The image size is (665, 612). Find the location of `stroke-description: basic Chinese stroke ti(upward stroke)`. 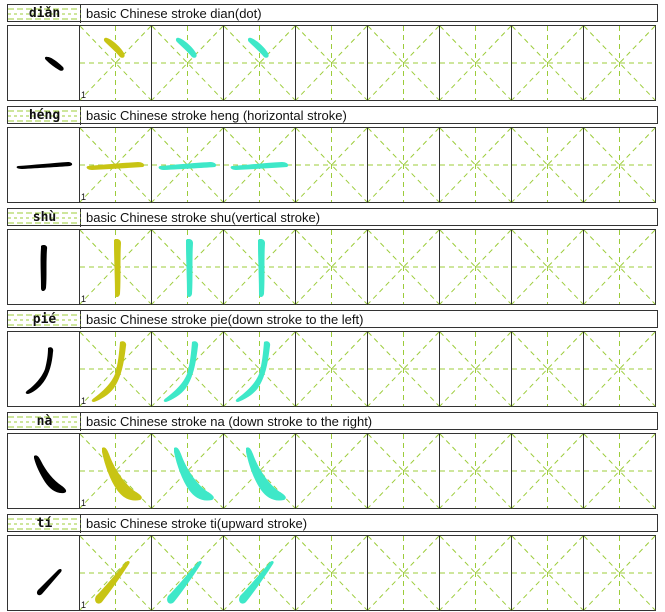

stroke-description: basic Chinese stroke ti(upward stroke) is located at coordinates (197, 523).